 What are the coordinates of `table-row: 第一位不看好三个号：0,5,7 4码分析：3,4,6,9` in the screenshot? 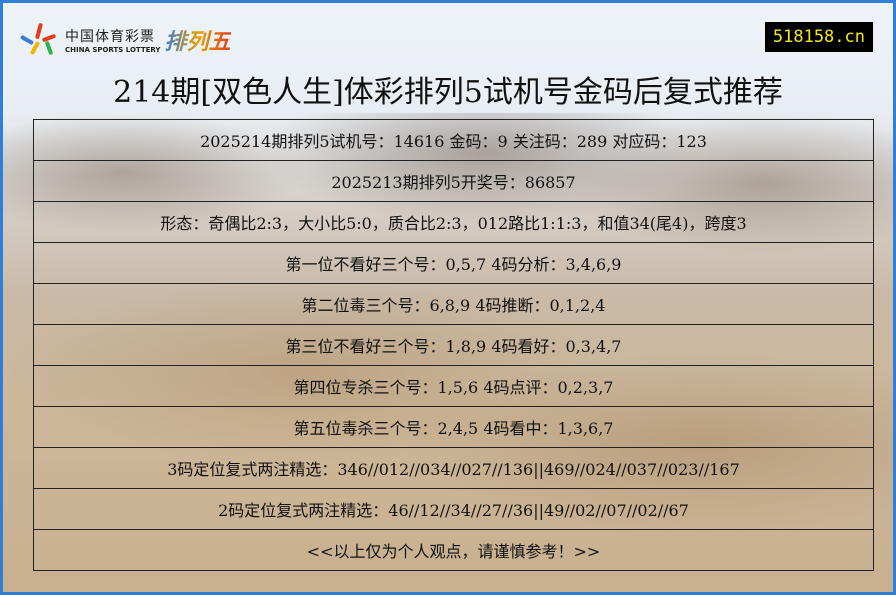 It's located at (453, 263).